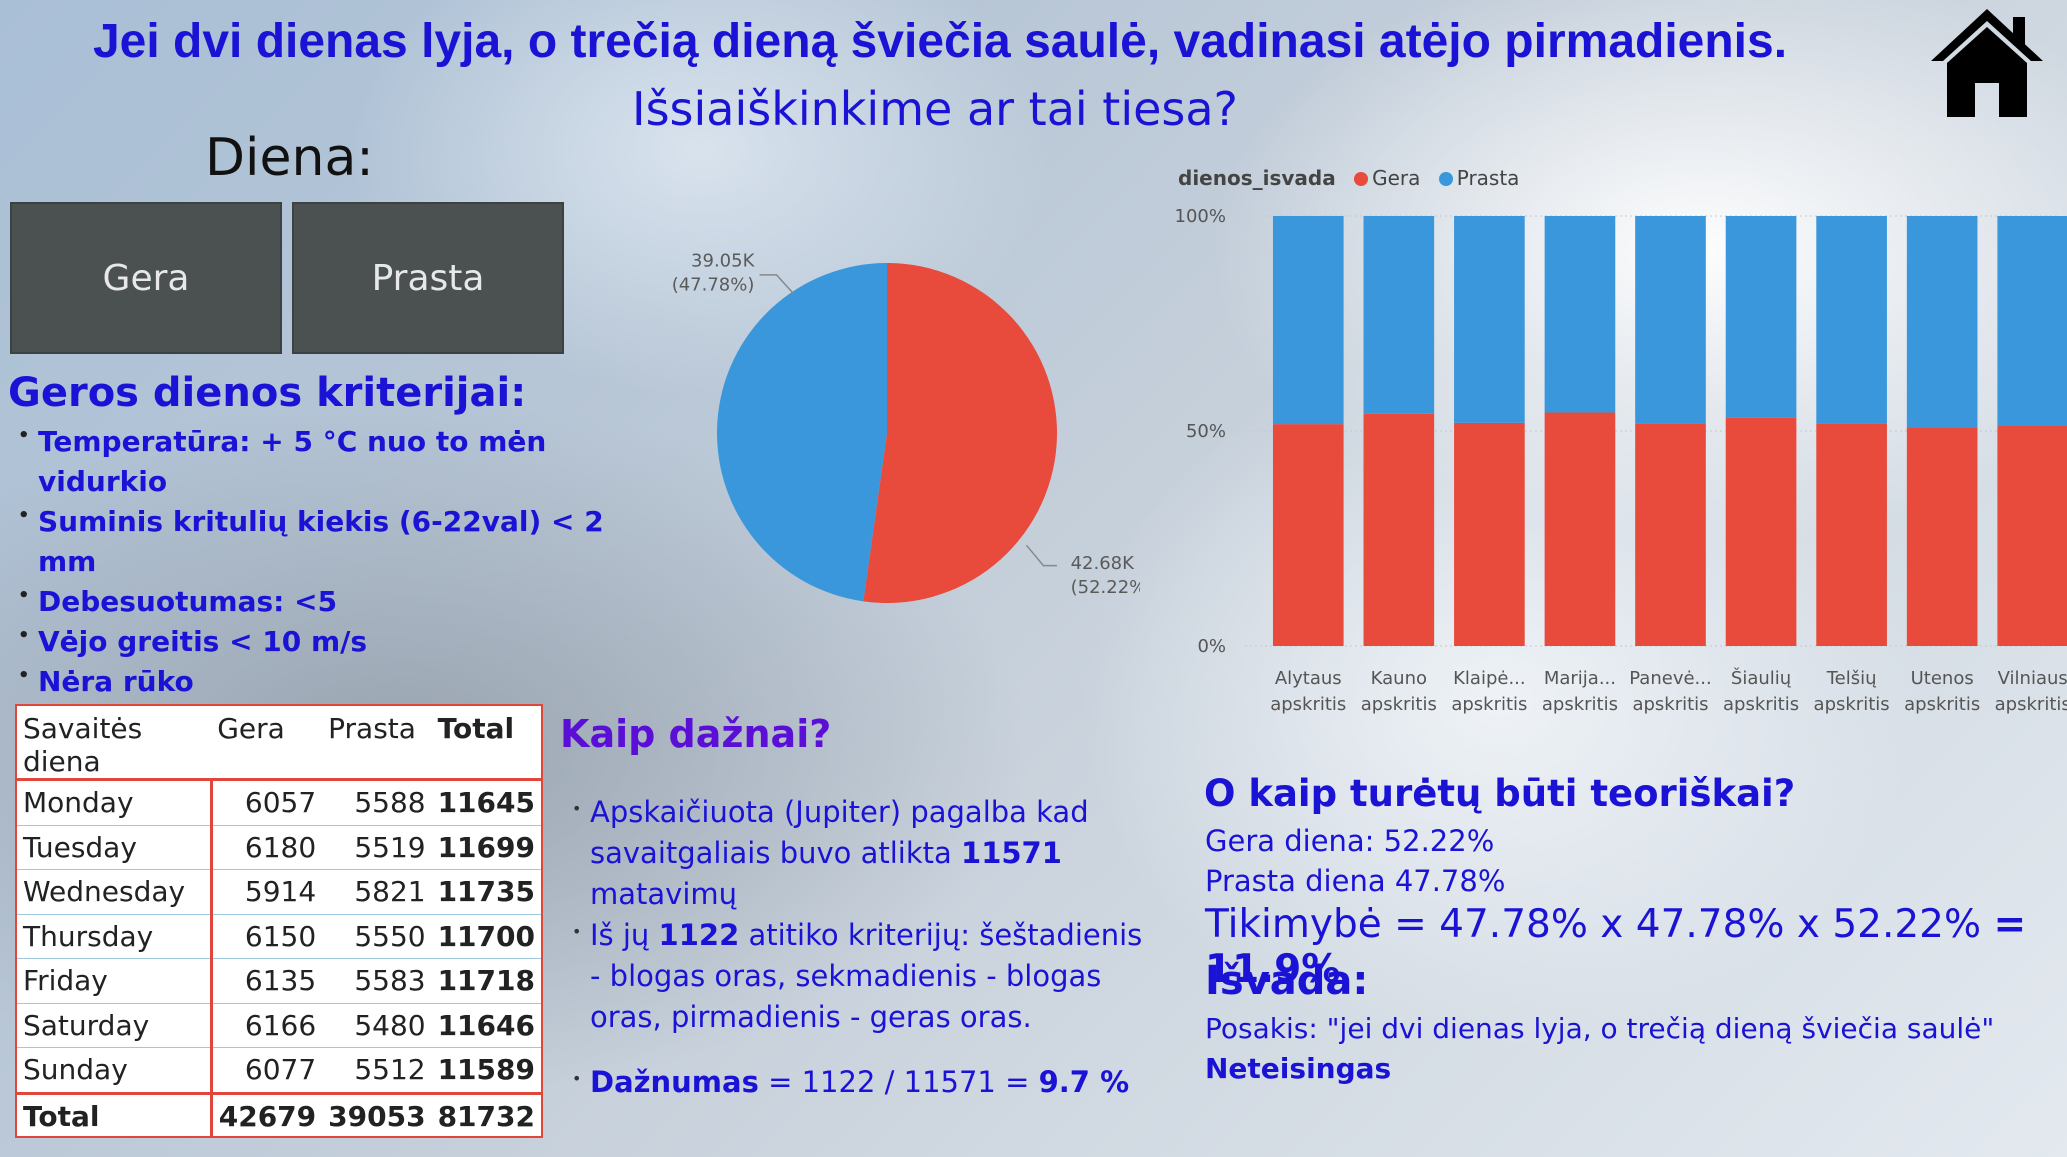 This screenshot has width=2067, height=1157. Describe the element at coordinates (1851, 678) in the screenshot. I see `x-tick-label: Telšių` at that location.